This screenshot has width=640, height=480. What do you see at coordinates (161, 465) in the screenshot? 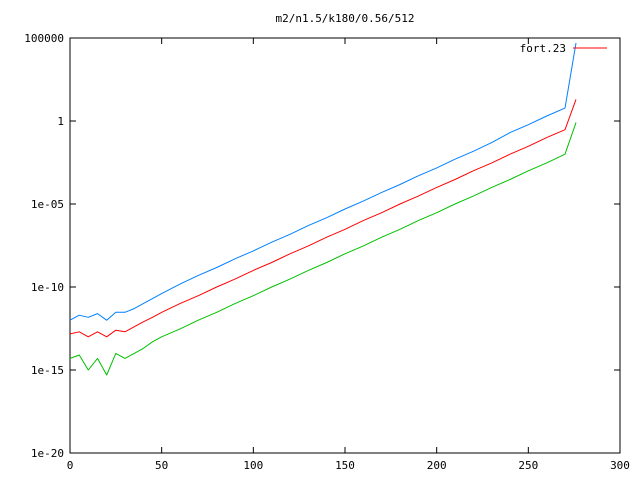
I see `x-tick-label: 50` at bounding box center [161, 465].